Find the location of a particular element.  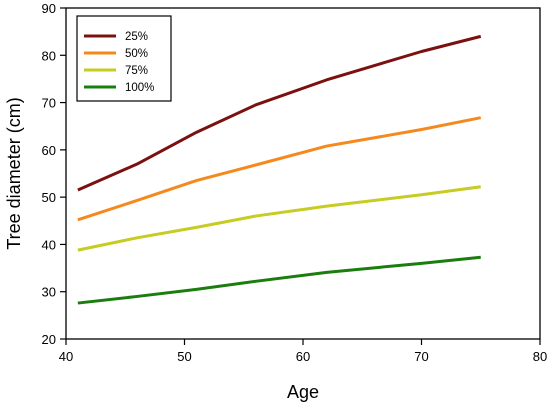

legend: 25% 50% 75% 100% is located at coordinates (124, 58).